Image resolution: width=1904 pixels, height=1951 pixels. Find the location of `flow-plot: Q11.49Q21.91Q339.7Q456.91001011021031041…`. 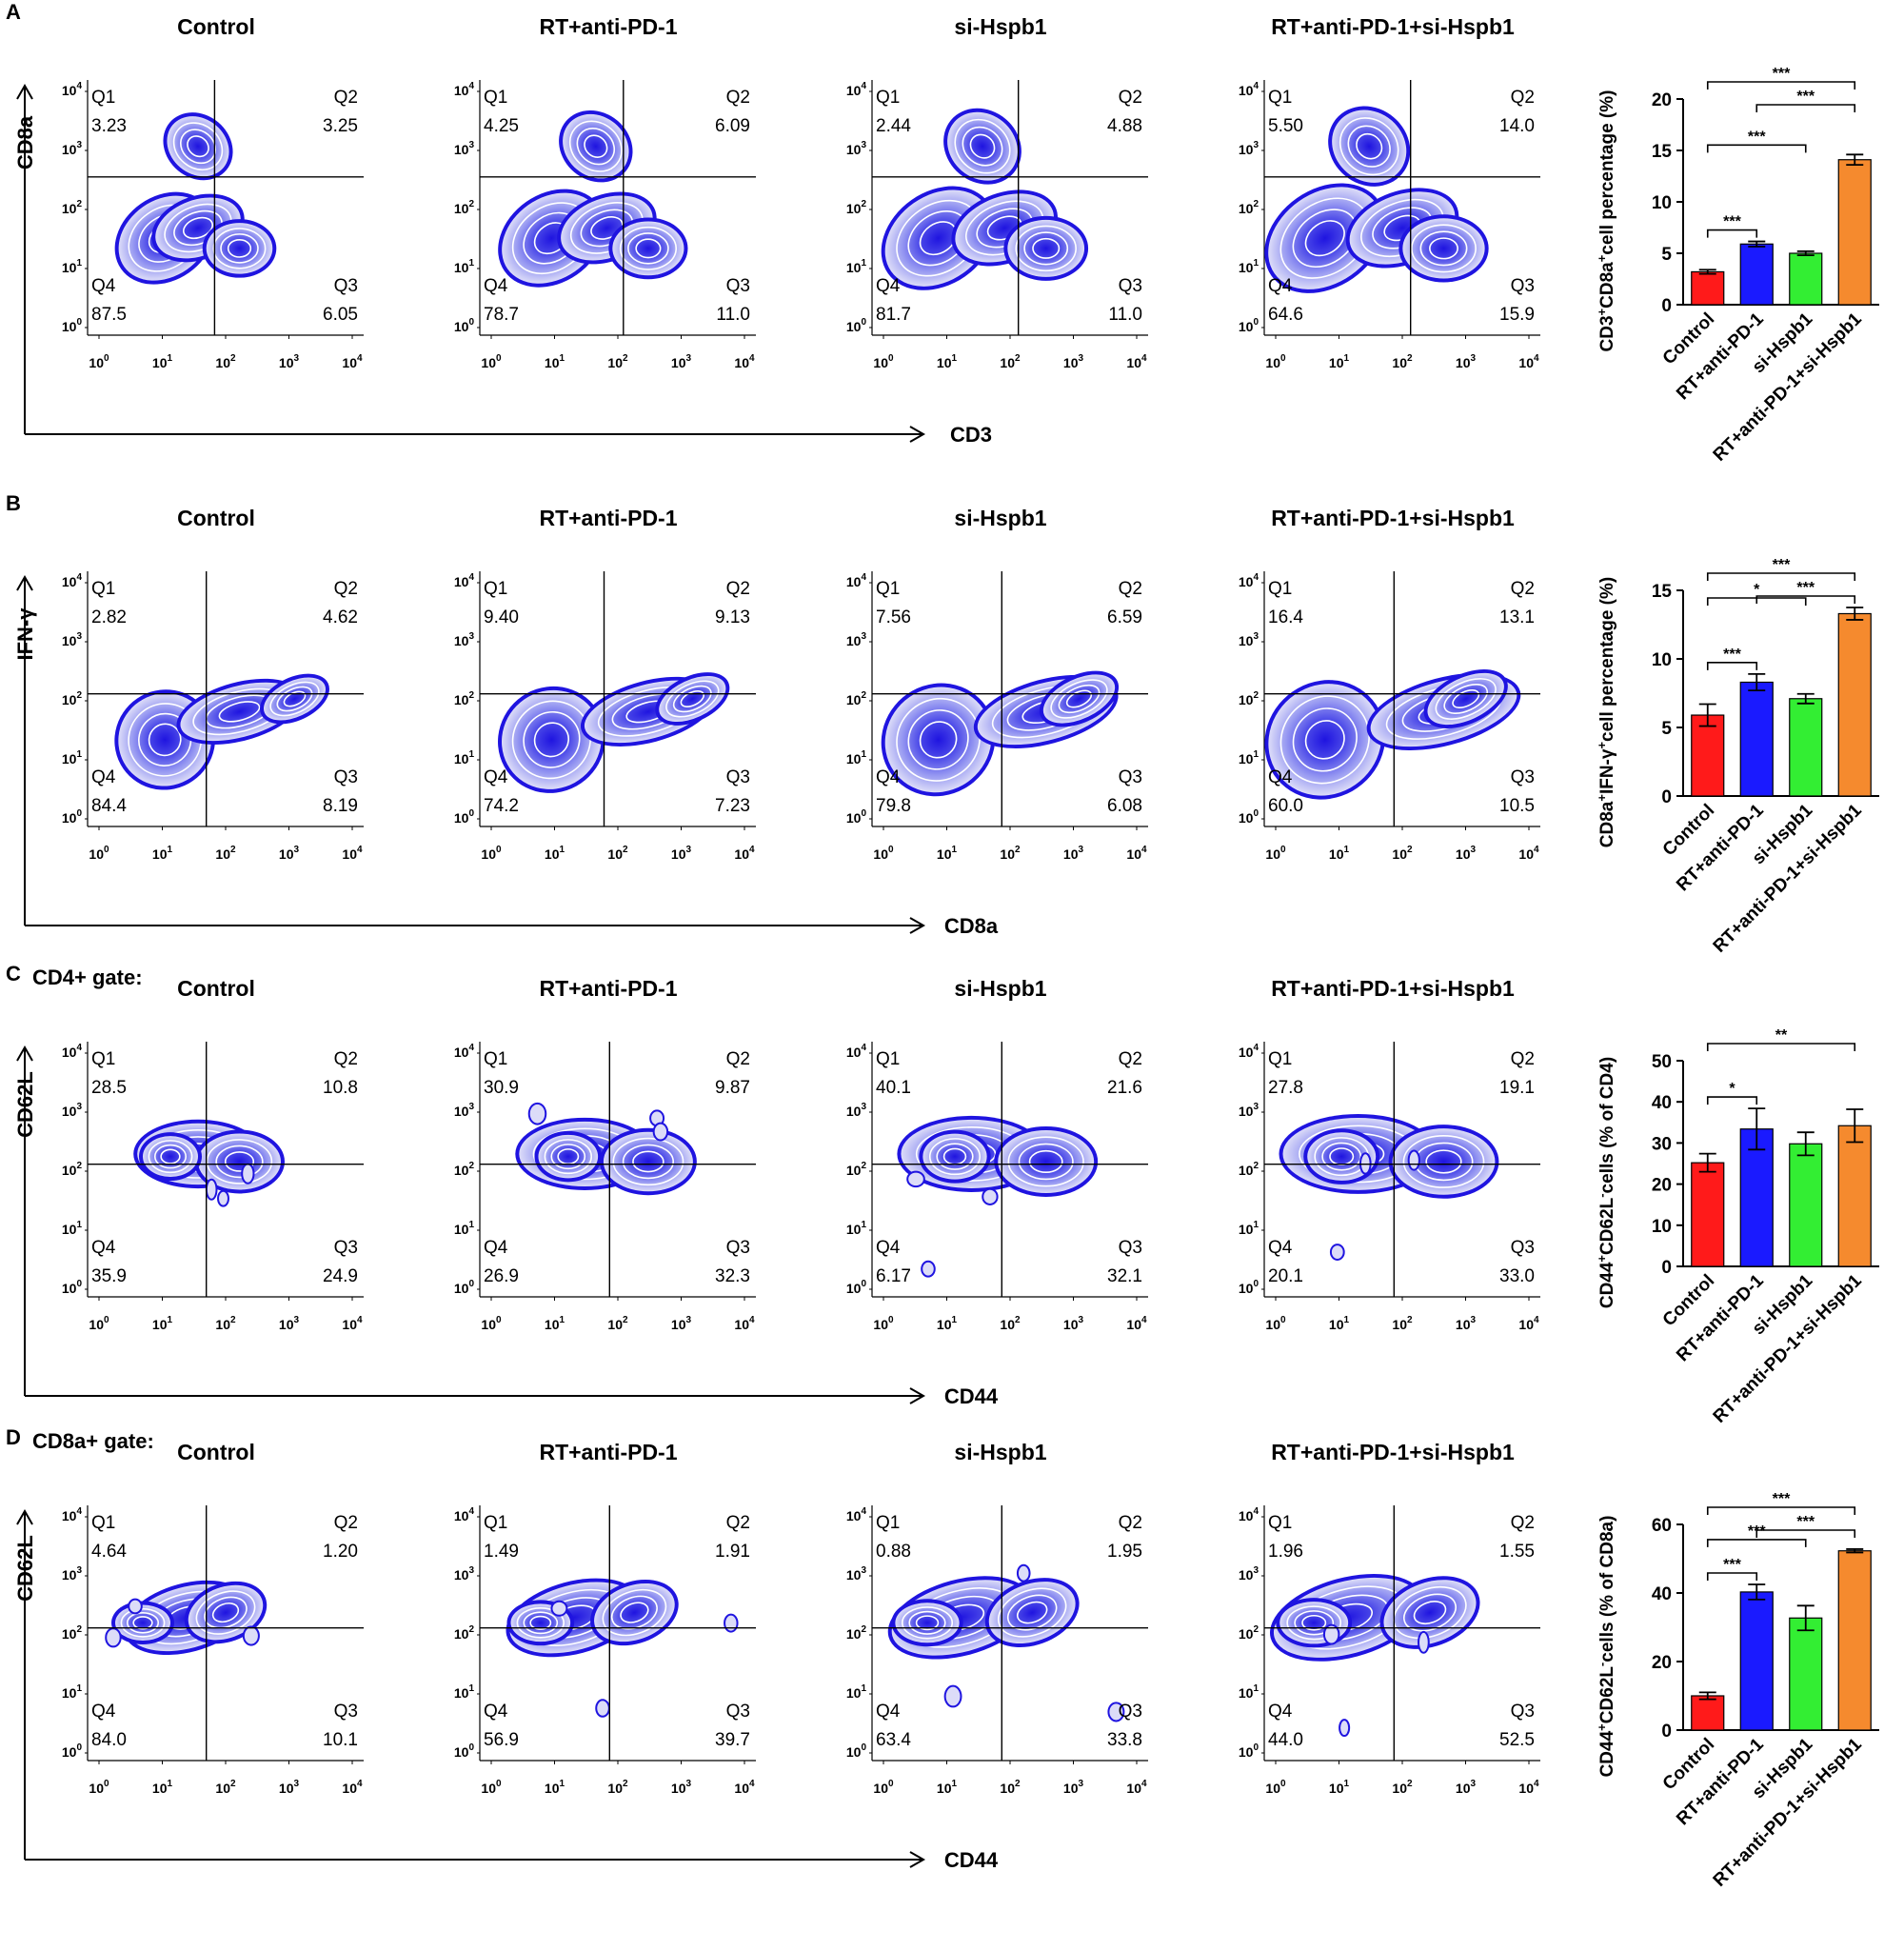

flow-plot: Q11.49Q21.91Q339.7Q456.91001011021031041… is located at coordinates (605, 1618).